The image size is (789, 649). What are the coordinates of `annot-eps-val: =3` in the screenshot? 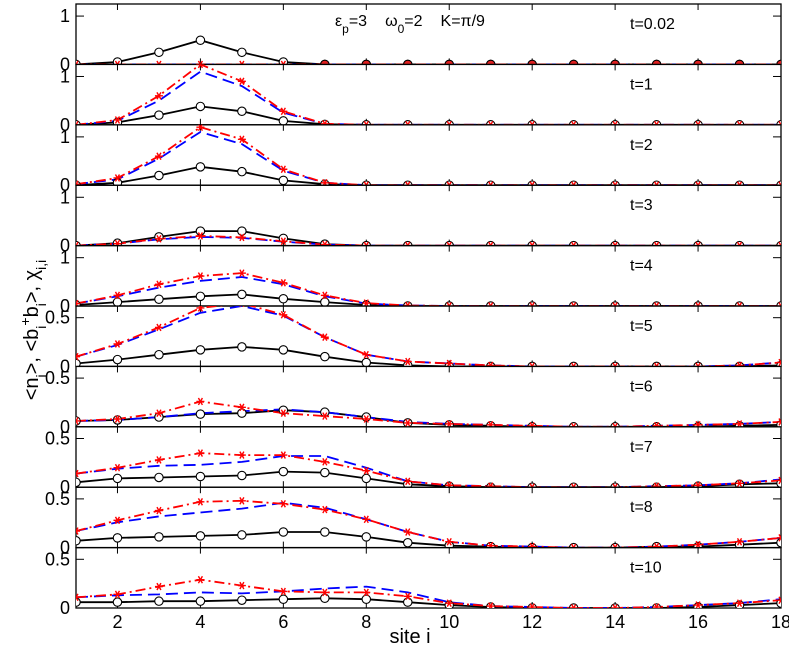 It's located at (358, 21).